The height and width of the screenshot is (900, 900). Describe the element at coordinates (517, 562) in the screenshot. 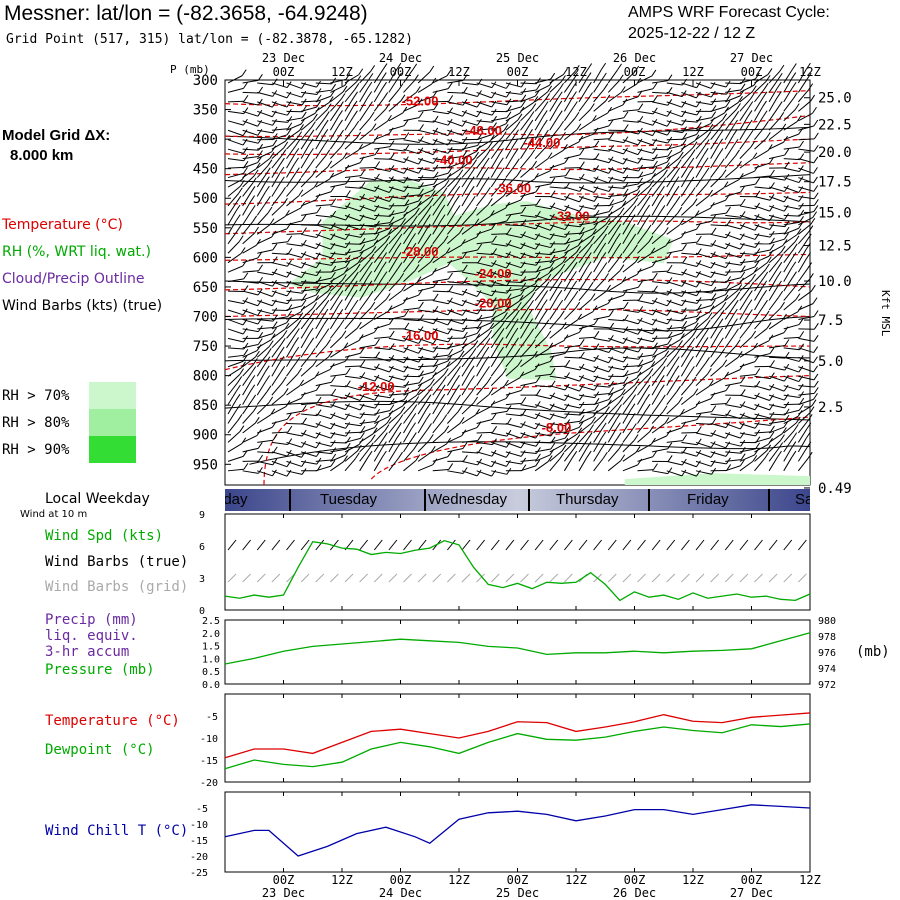

I see `wind-panel` at that location.